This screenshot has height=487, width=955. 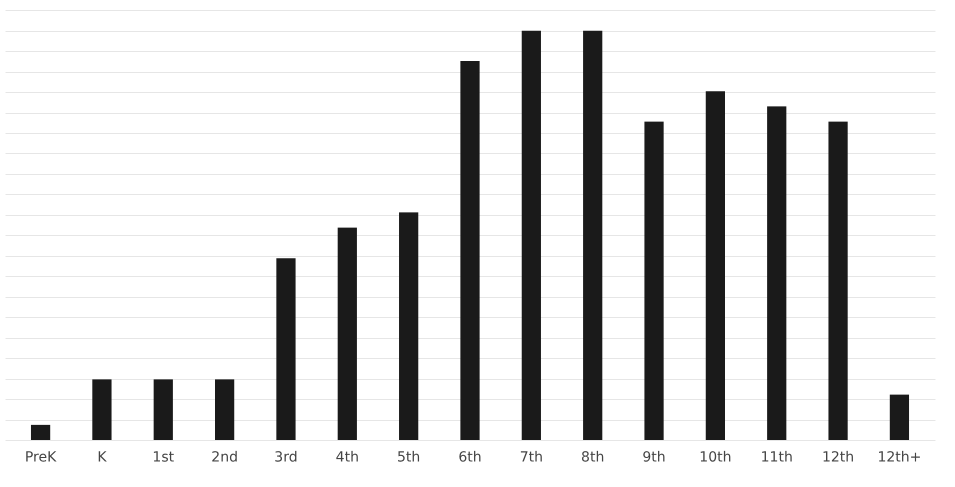 I want to click on x-tick-label: 10th, so click(x=715, y=458).